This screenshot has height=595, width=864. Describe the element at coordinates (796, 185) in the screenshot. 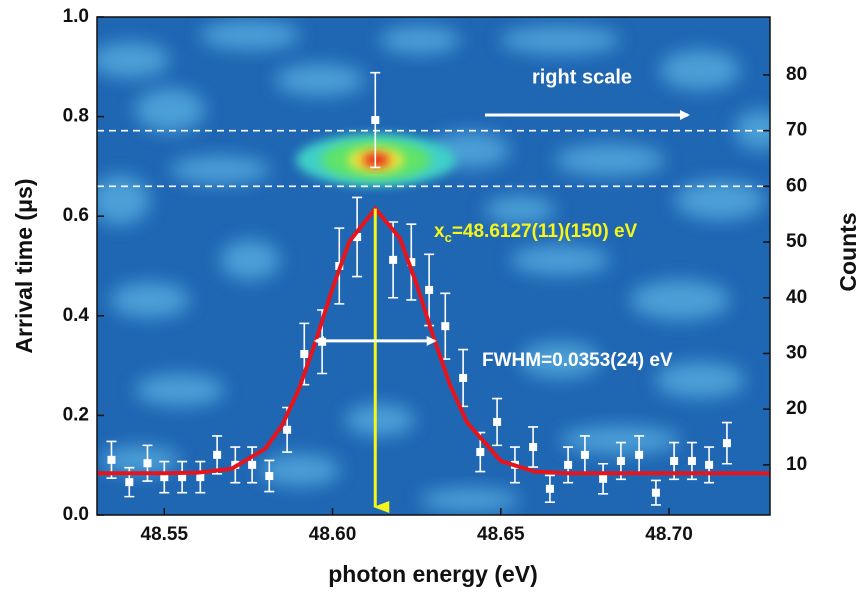

I see `y2-tick-label: 60` at that location.